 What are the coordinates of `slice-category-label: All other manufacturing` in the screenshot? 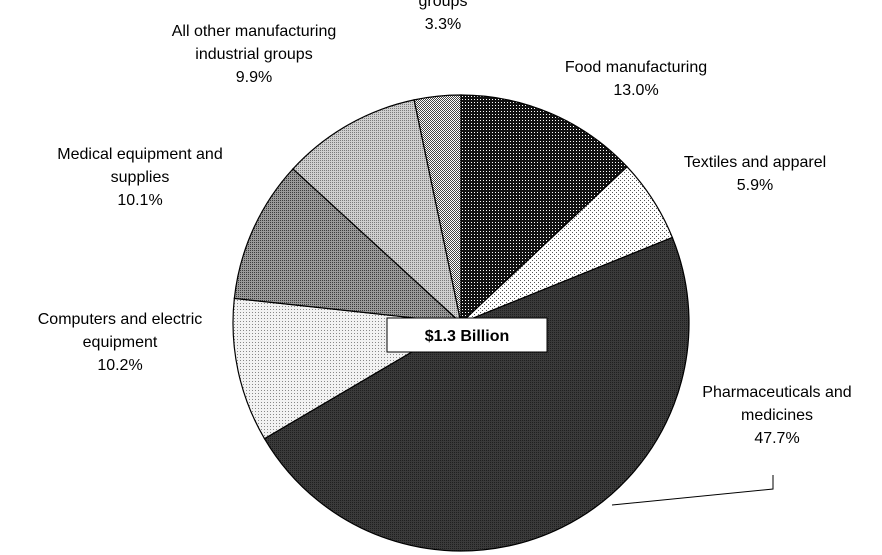 It's located at (254, 31).